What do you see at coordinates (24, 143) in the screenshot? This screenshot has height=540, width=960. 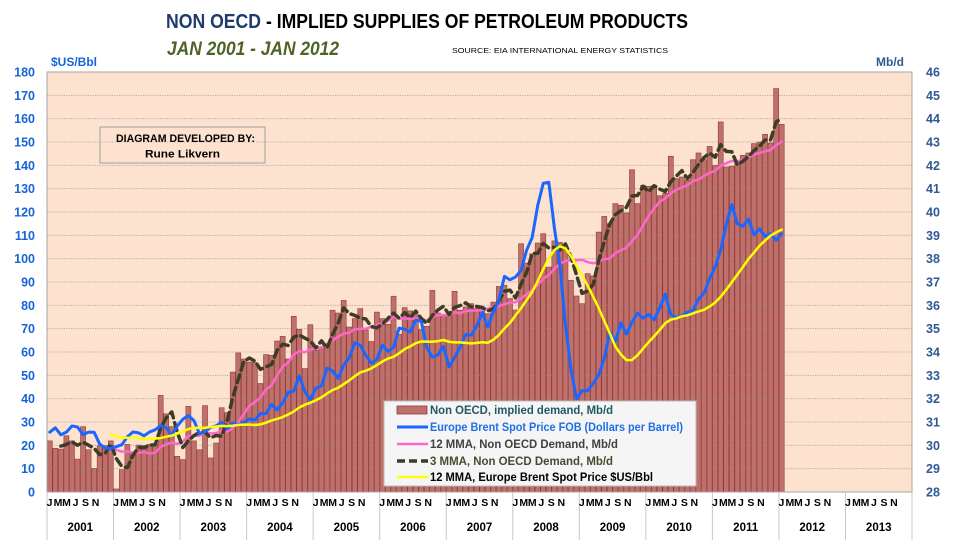 I see `y-left-tick-label: 150` at bounding box center [24, 143].